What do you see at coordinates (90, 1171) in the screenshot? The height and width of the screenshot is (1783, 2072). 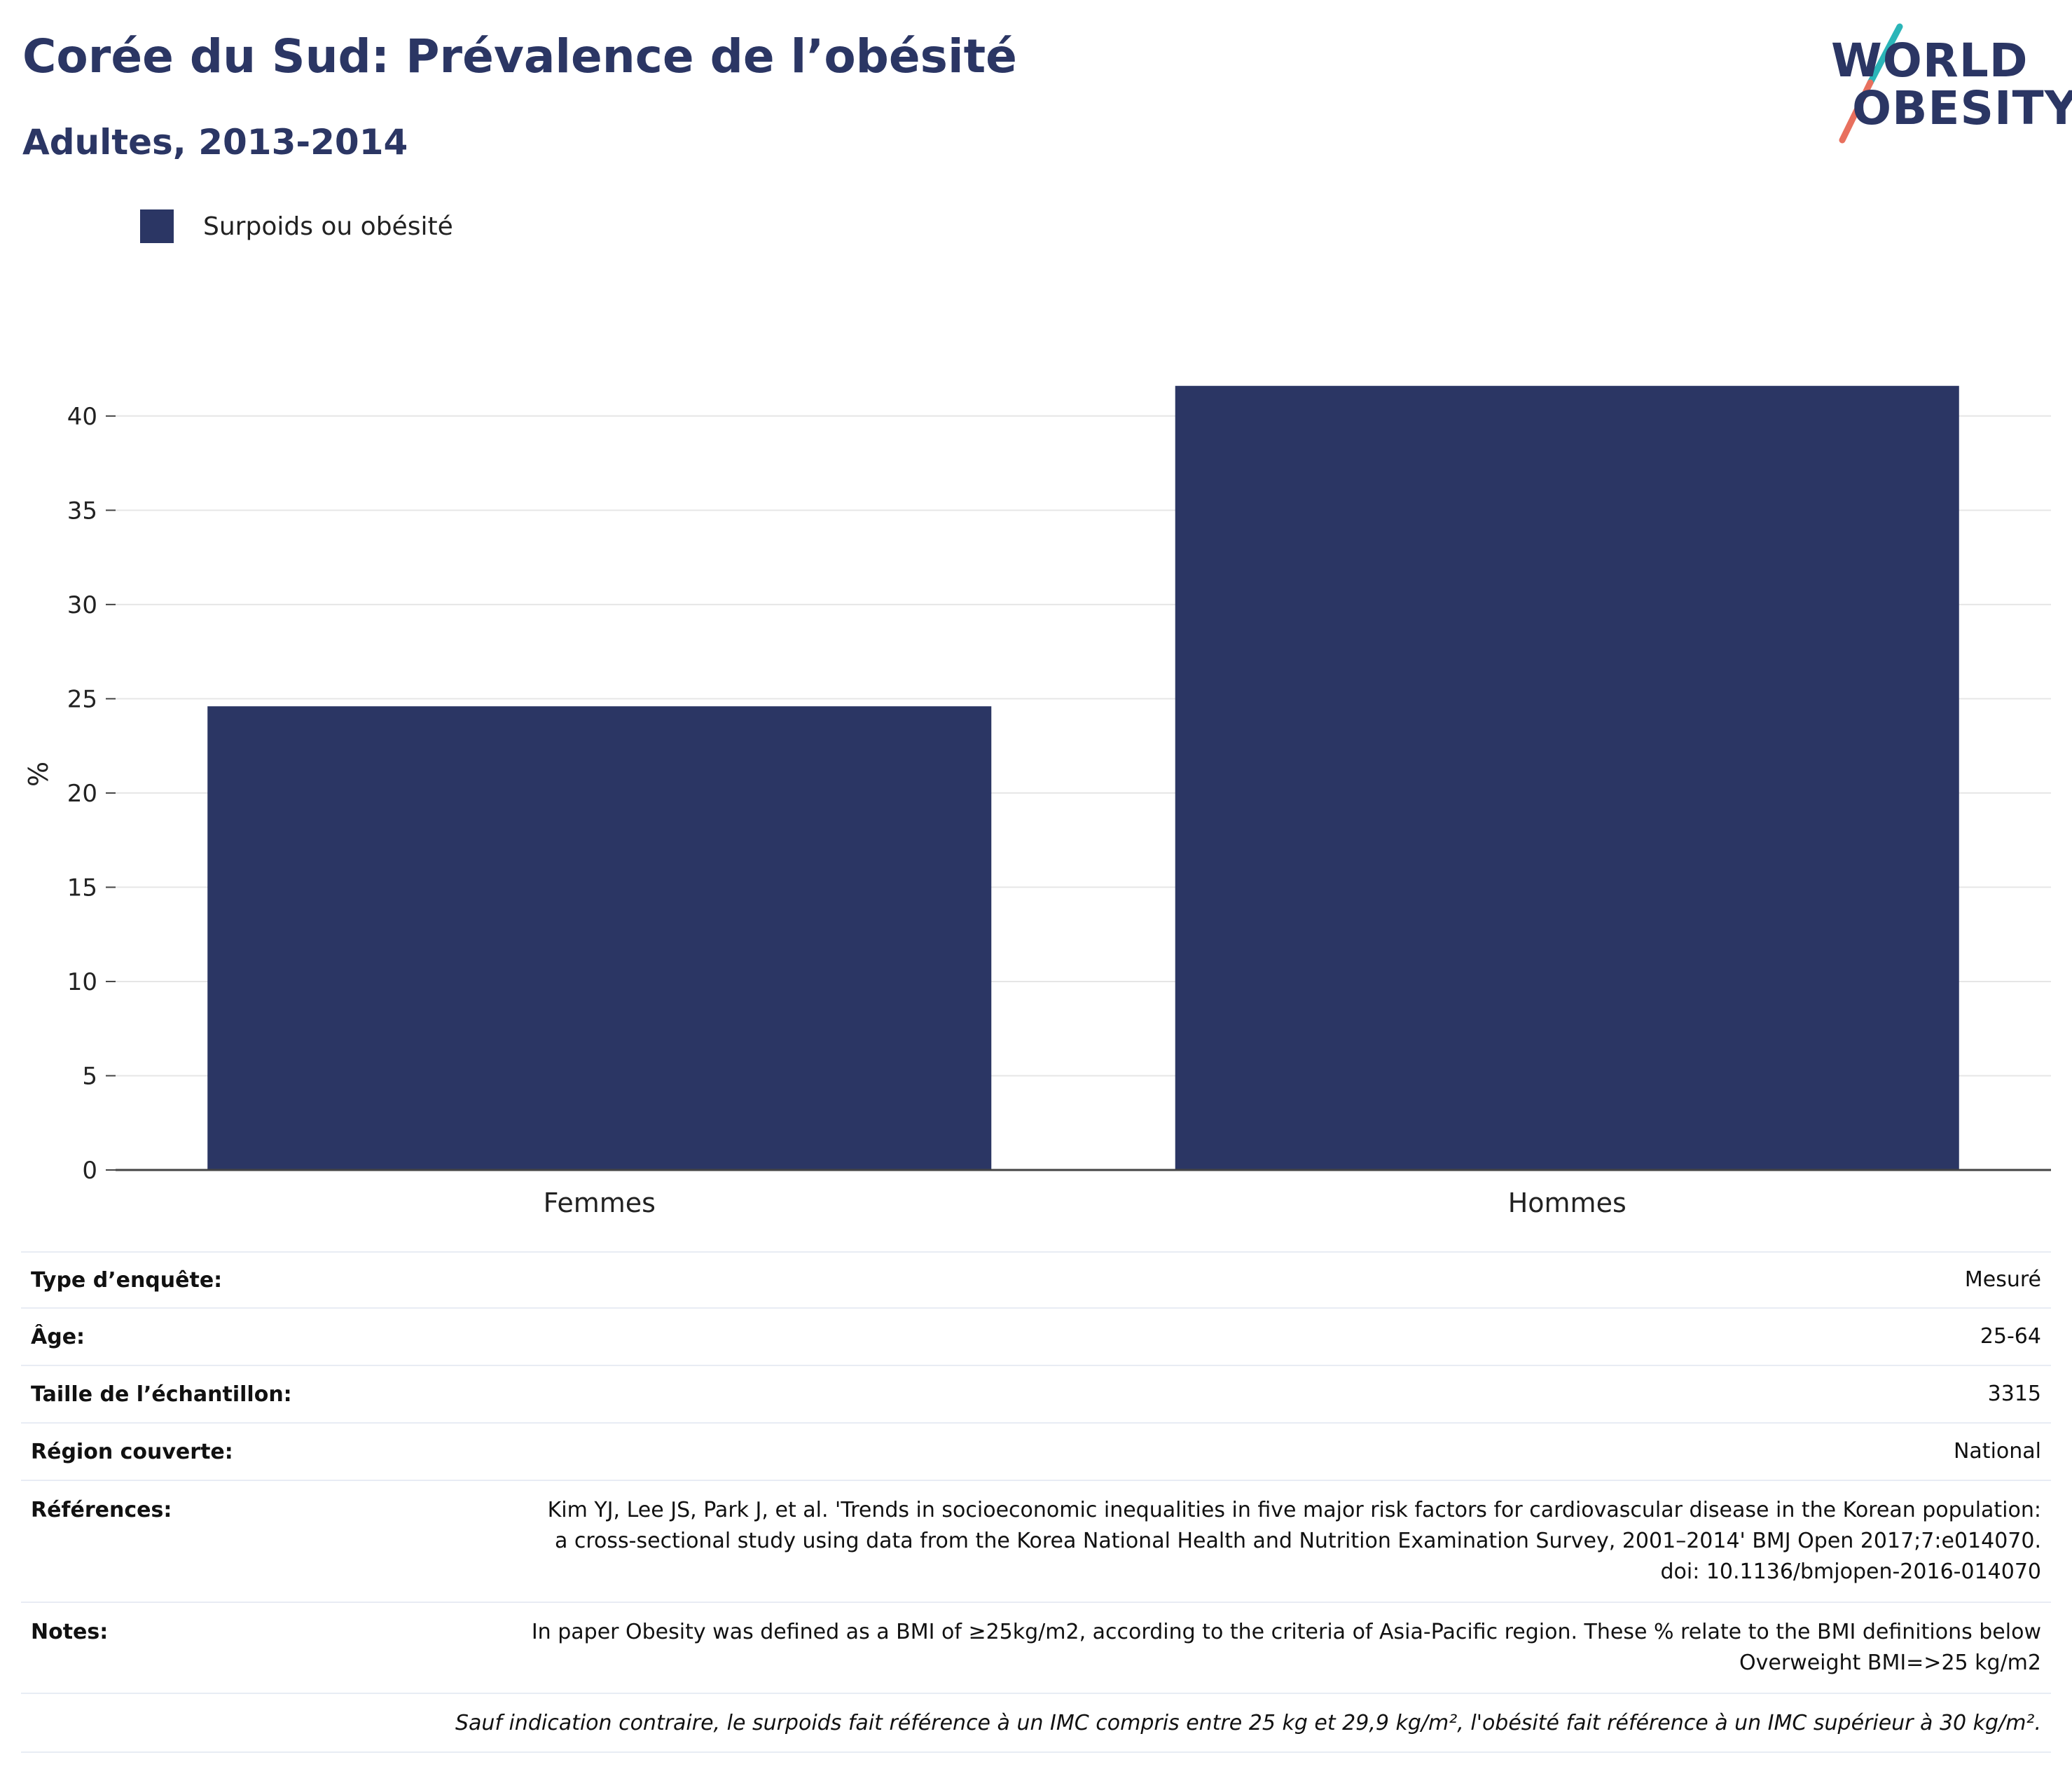 I see `y-tick-label: 0` at bounding box center [90, 1171].